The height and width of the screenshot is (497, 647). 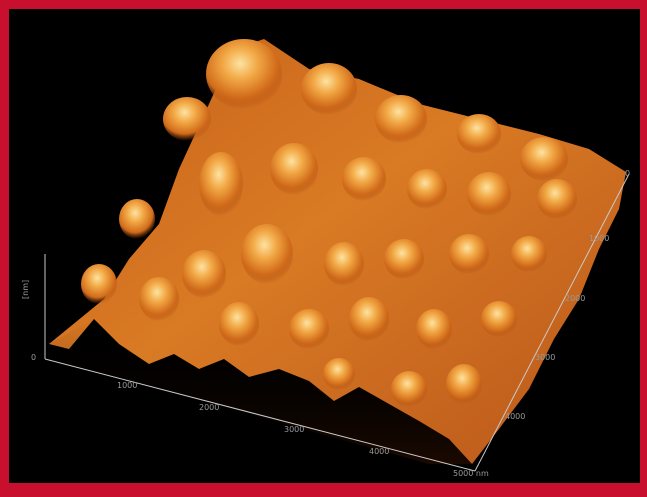 I want to click on y-tick-0: 0, so click(x=628, y=173).